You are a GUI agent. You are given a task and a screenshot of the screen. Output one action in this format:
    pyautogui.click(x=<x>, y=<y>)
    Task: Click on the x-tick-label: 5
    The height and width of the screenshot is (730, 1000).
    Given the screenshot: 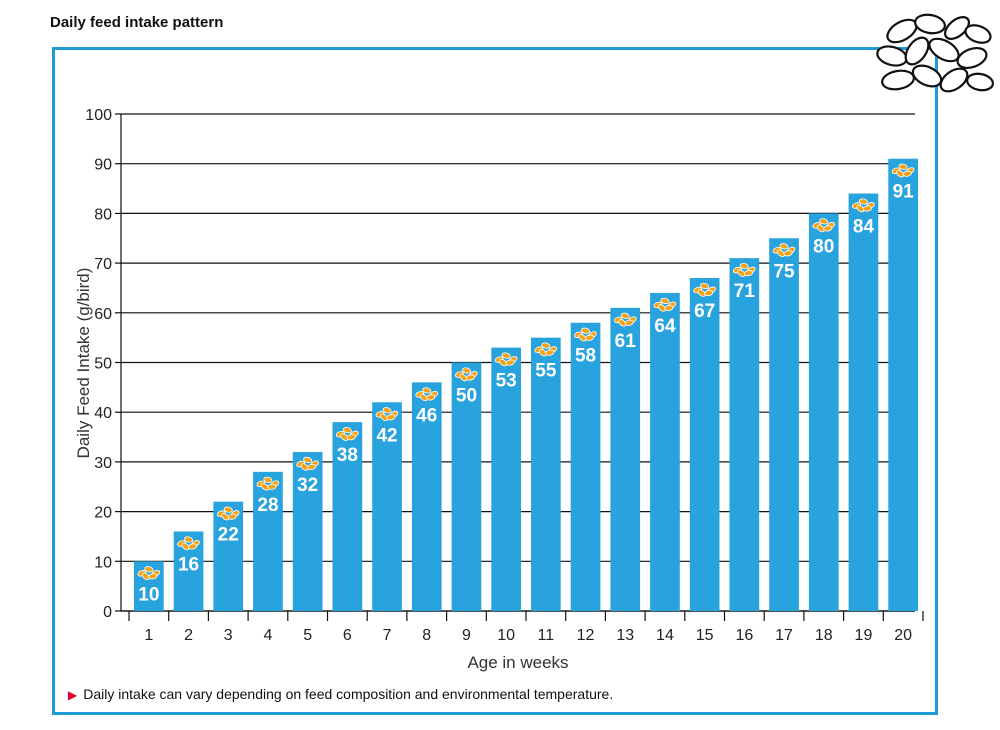 What is the action you would take?
    pyautogui.click(x=307, y=635)
    